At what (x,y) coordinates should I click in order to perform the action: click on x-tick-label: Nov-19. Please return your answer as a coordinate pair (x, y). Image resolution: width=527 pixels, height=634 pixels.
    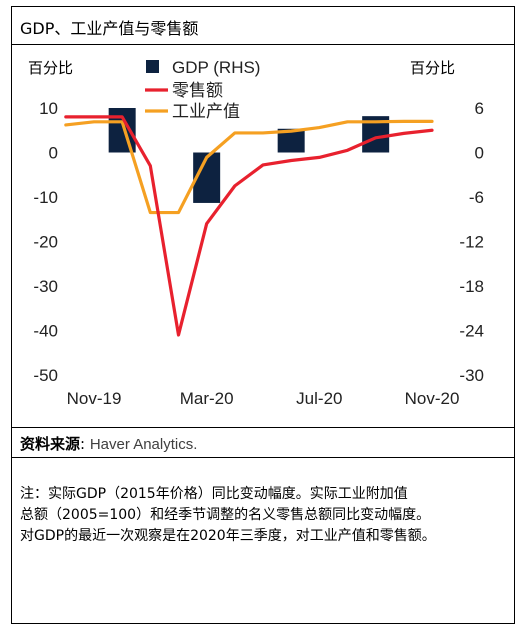
    Looking at the image, I should click on (94, 398).